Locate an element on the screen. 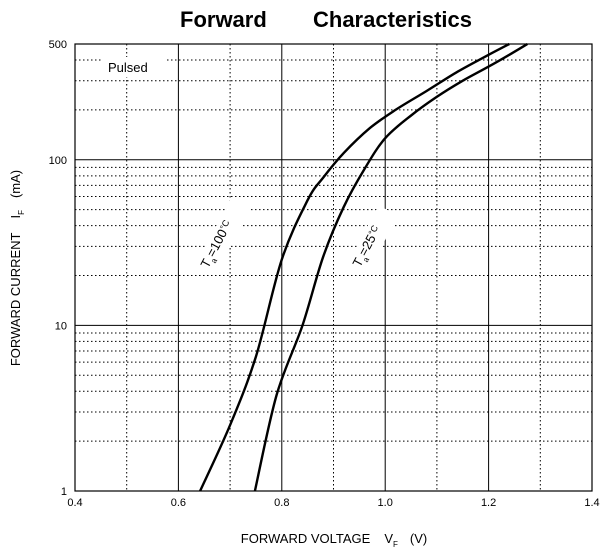  chart-title-left: Forward is located at coordinates (223, 19).